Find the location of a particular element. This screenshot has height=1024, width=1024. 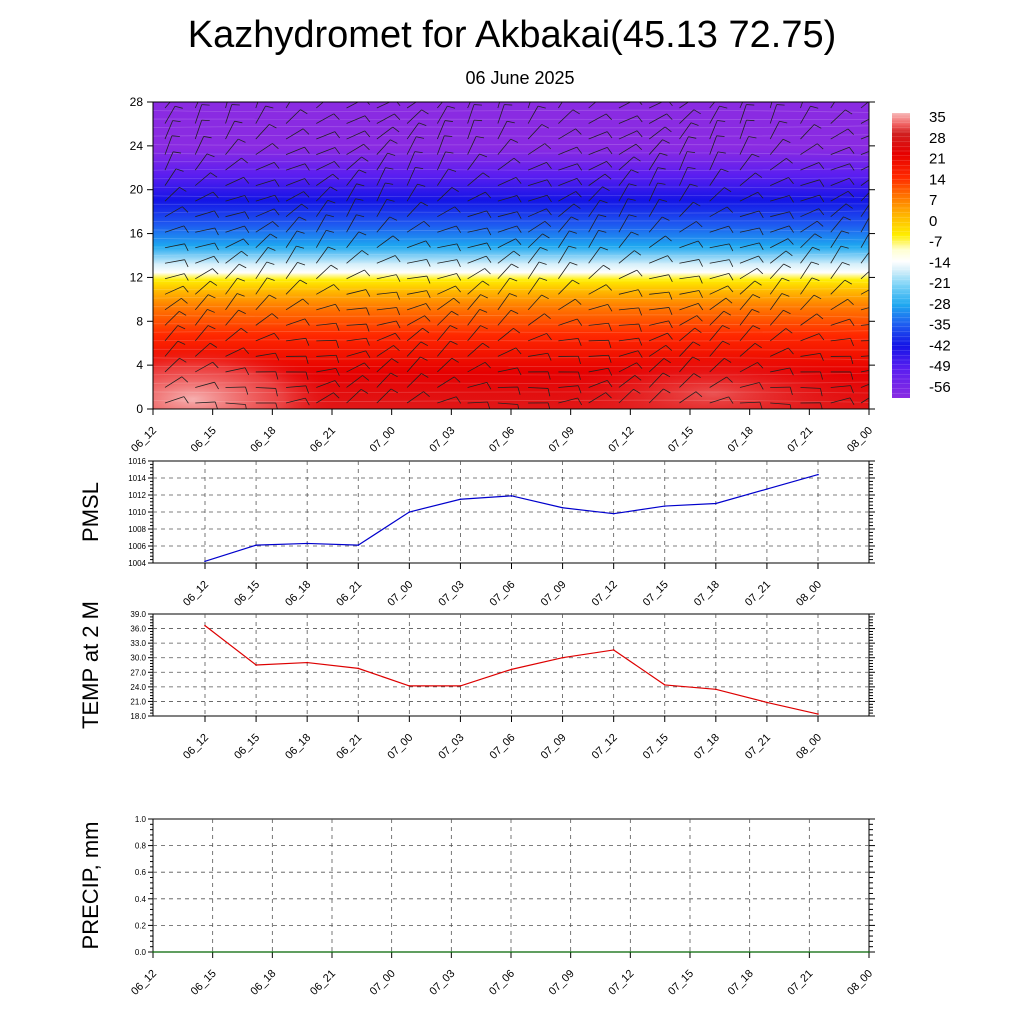

x-tick-label: 07_18 is located at coordinates (707, 594).